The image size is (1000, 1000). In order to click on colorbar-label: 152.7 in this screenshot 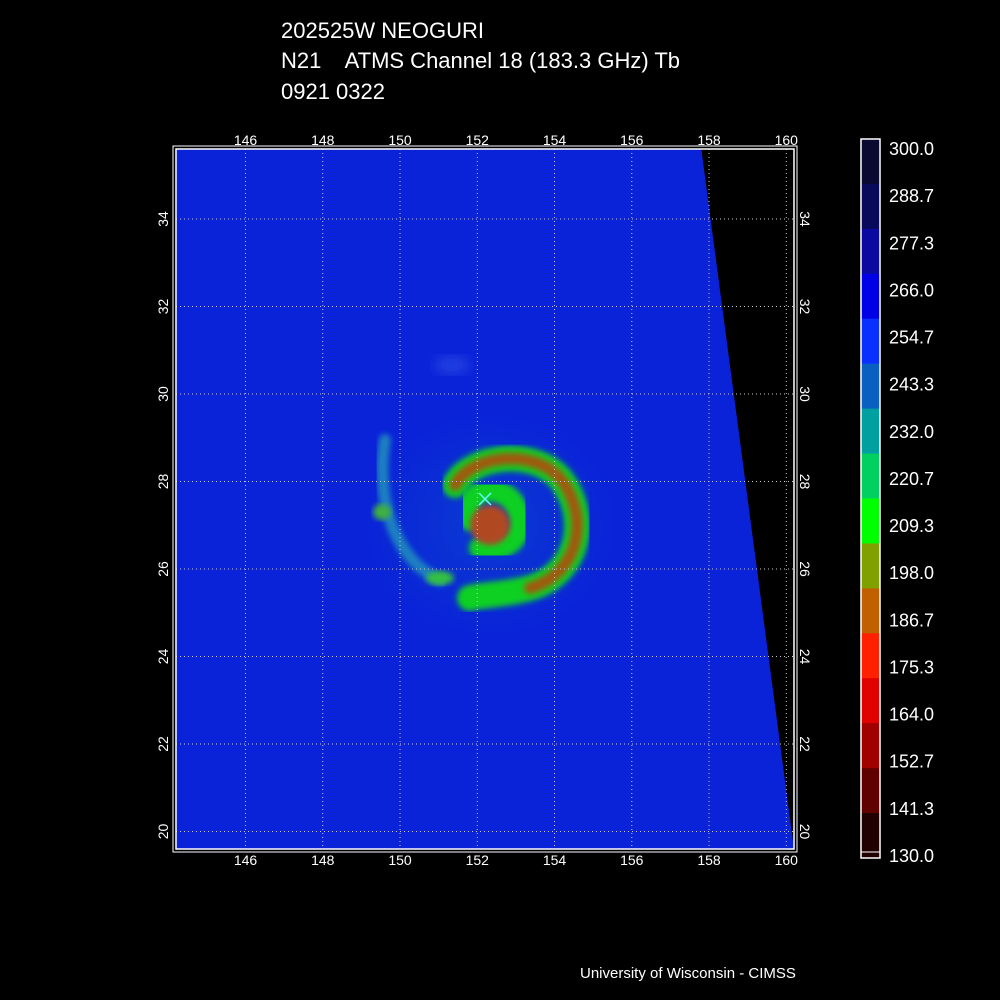, I will do `click(911, 762)`.